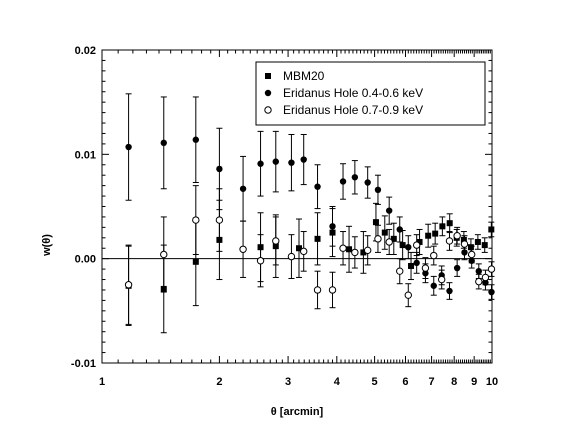 Image resolution: width=570 pixels, height=436 pixels. I want to click on y-axis-title: w(θ), so click(47, 245).